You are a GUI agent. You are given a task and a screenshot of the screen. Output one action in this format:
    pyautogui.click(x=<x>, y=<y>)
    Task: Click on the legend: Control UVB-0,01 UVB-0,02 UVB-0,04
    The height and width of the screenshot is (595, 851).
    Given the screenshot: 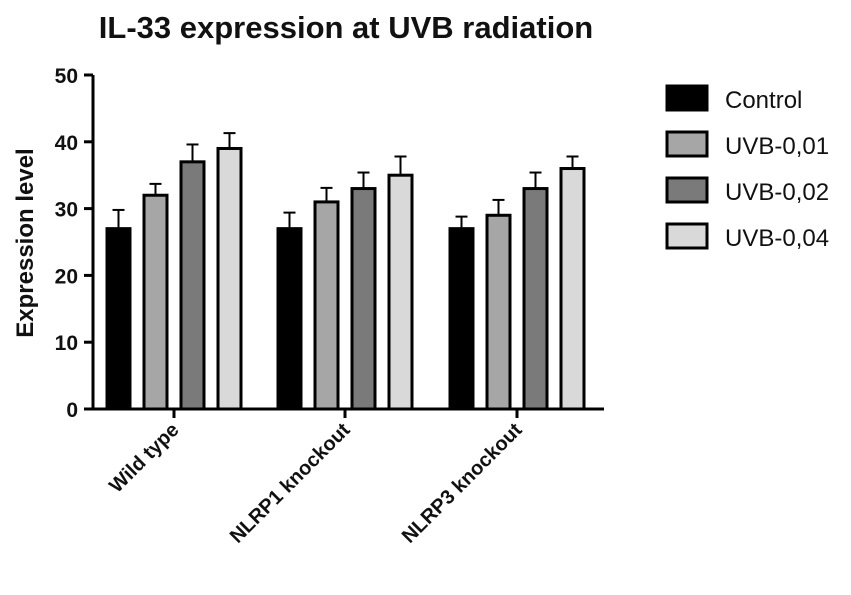 What is the action you would take?
    pyautogui.click(x=747, y=168)
    